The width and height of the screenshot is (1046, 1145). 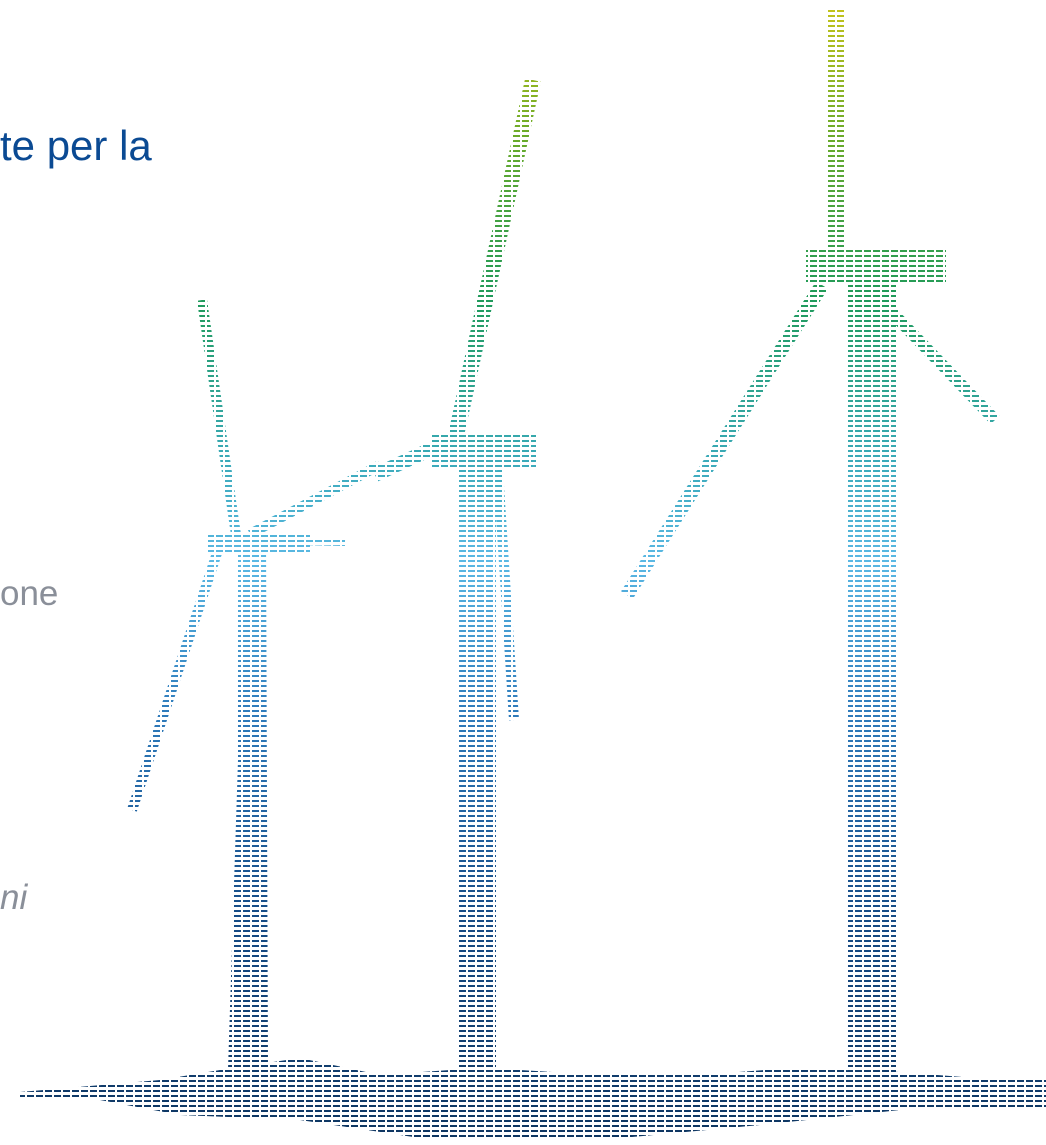 What do you see at coordinates (29, 593) in the screenshot?
I see `text-line: one` at bounding box center [29, 593].